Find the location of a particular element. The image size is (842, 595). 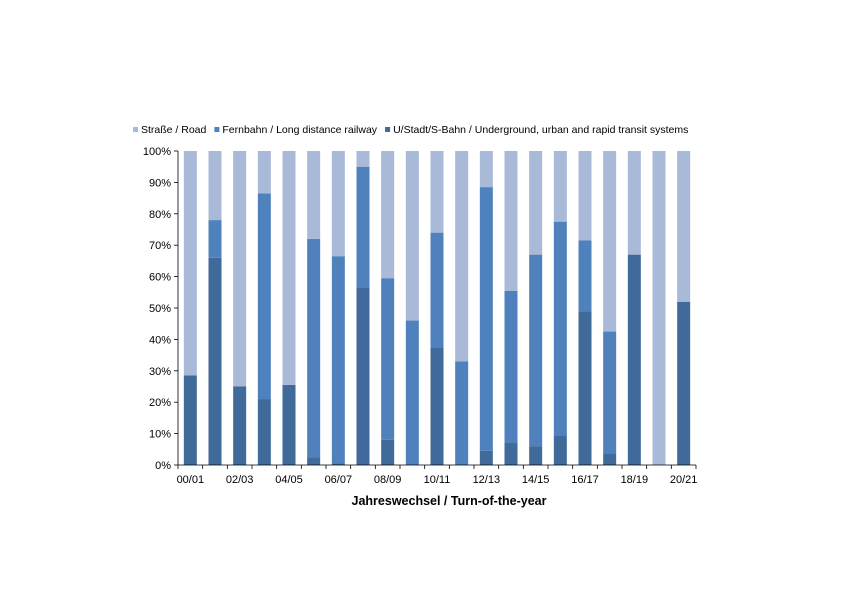

x-tick-label: 00/01 is located at coordinates (191, 480).